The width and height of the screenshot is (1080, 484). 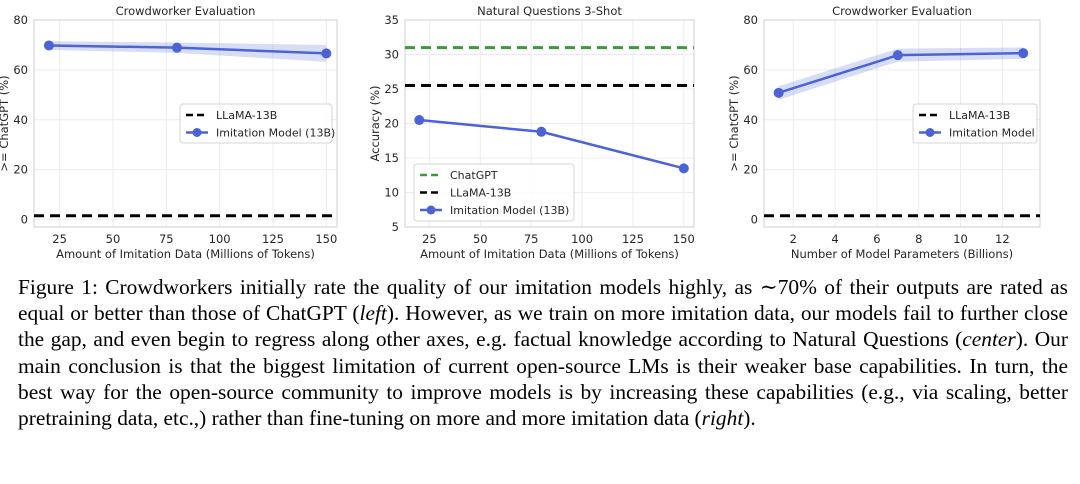 What do you see at coordinates (902, 254) in the screenshot?
I see `x-axis-label: Number of Model Parameters (Billions)` at bounding box center [902, 254].